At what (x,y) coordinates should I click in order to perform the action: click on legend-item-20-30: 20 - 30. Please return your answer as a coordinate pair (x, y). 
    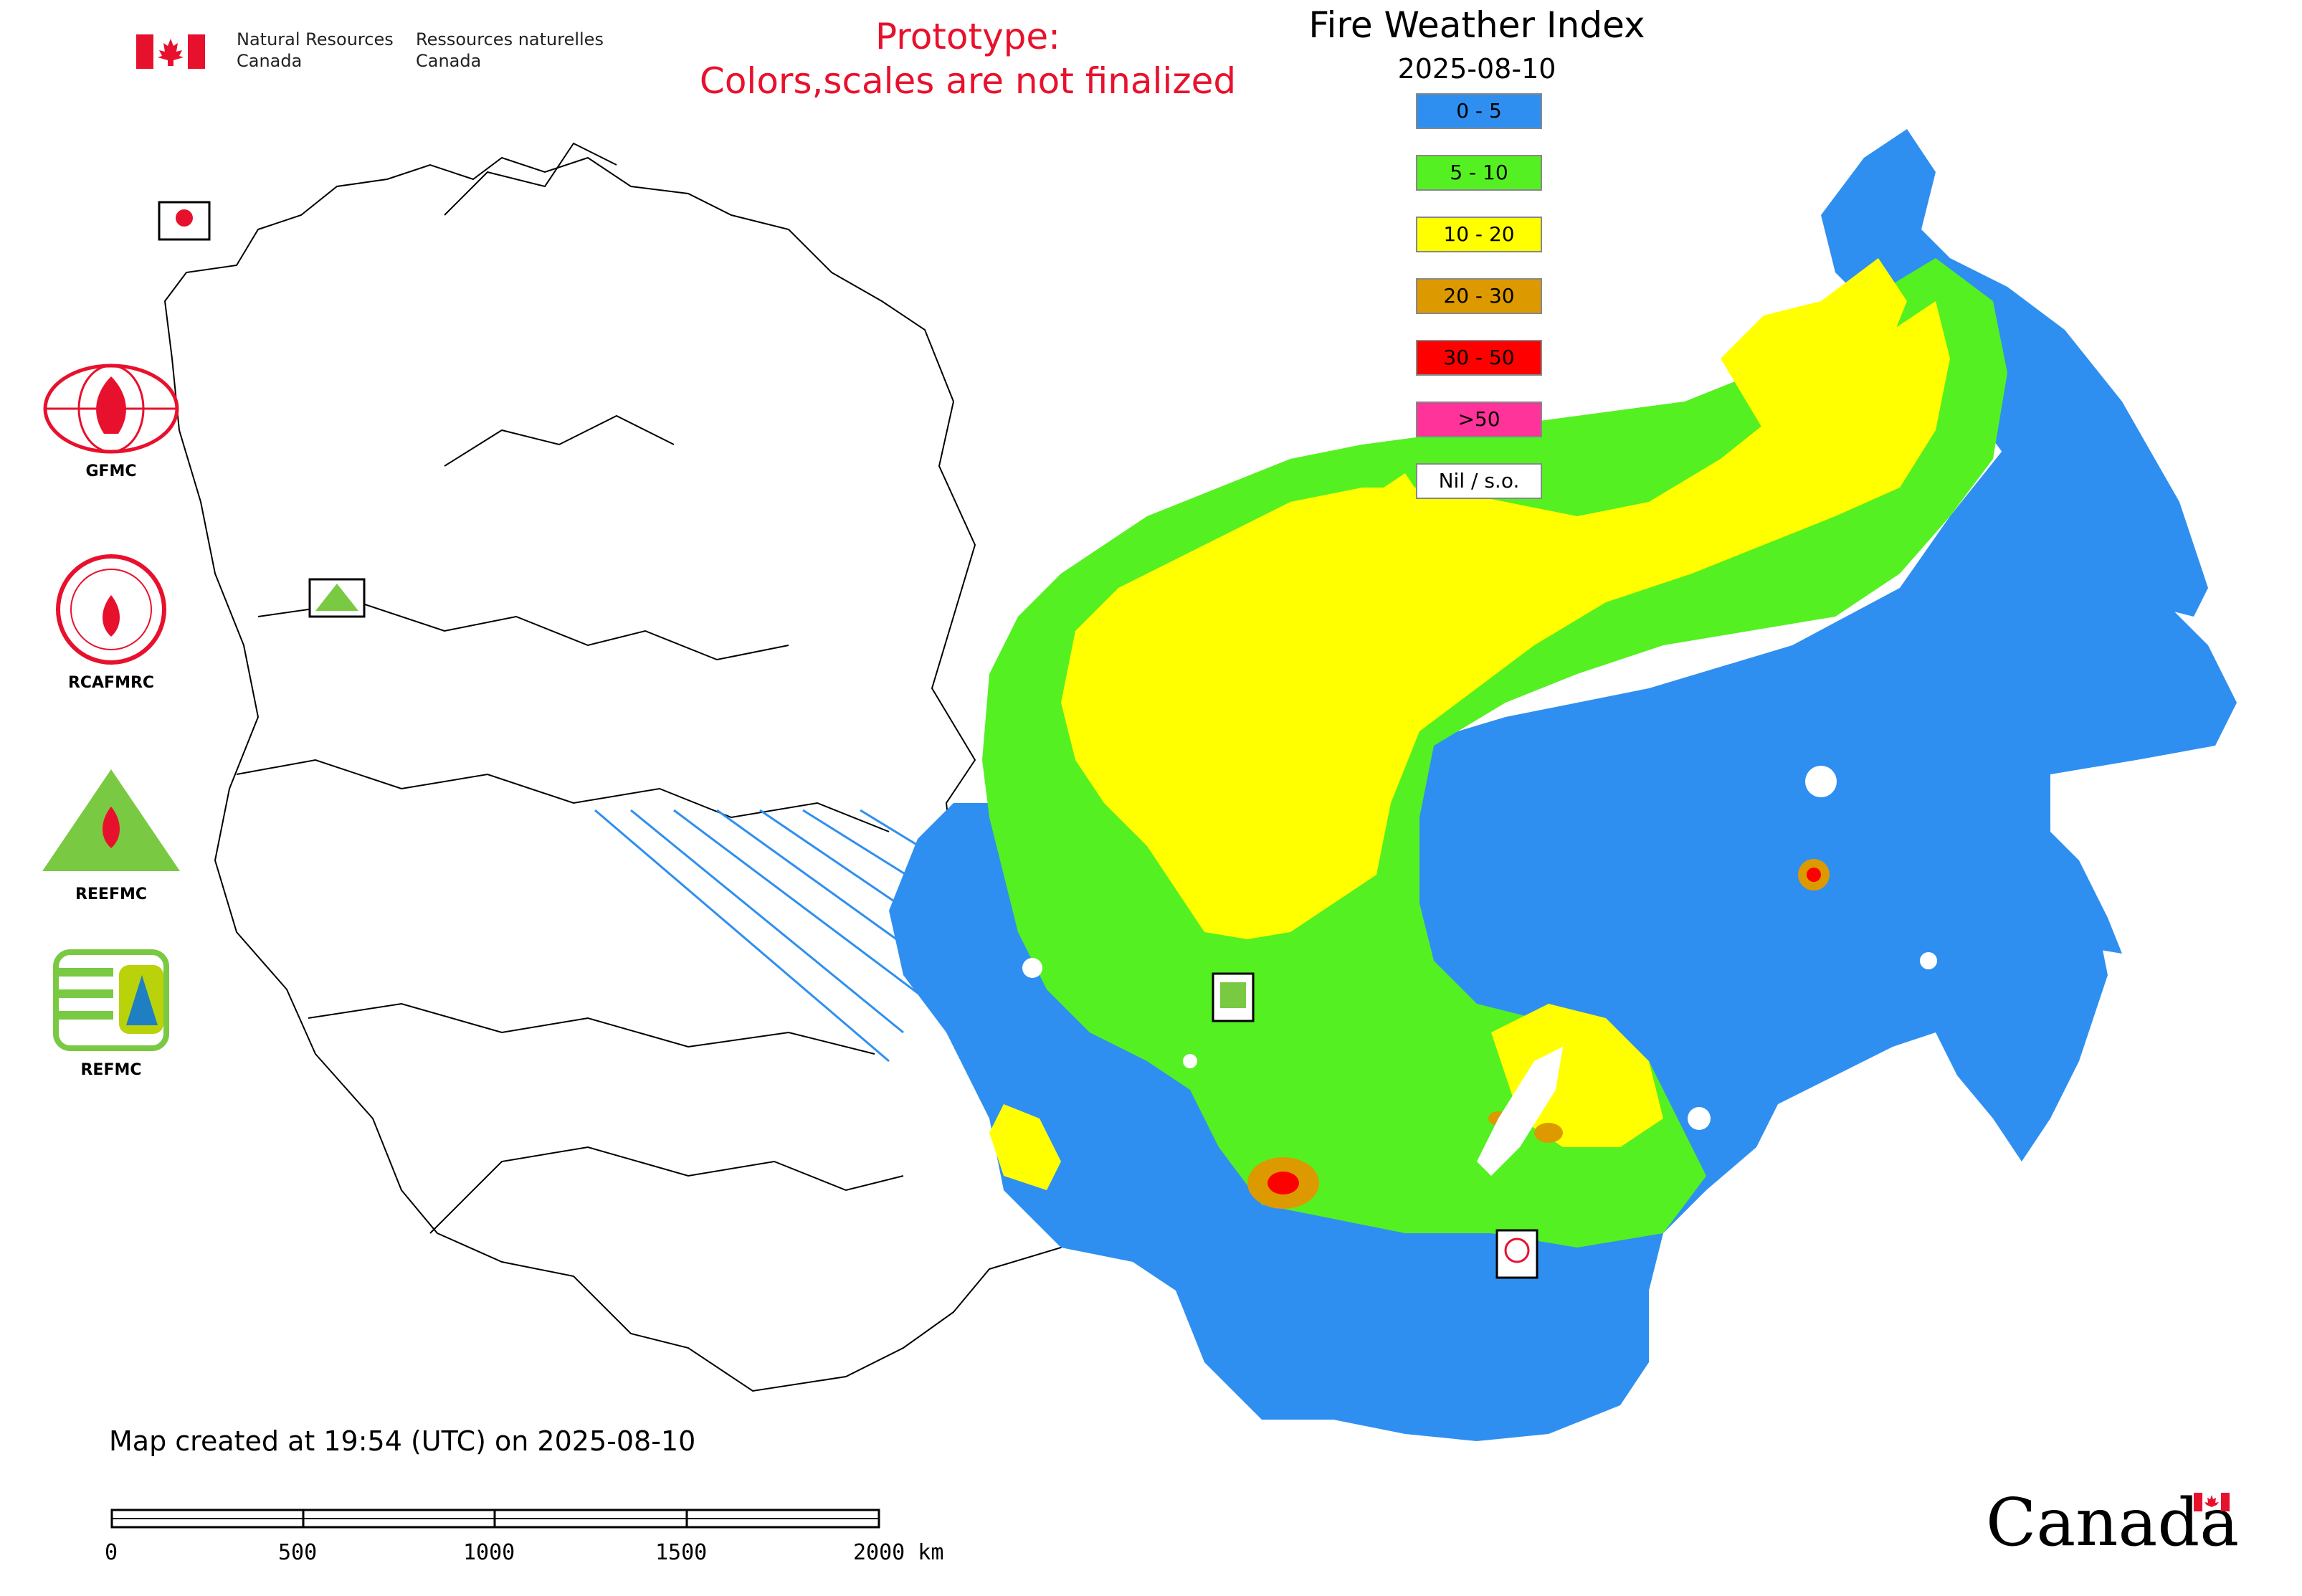
    Looking at the image, I should click on (1479, 296).